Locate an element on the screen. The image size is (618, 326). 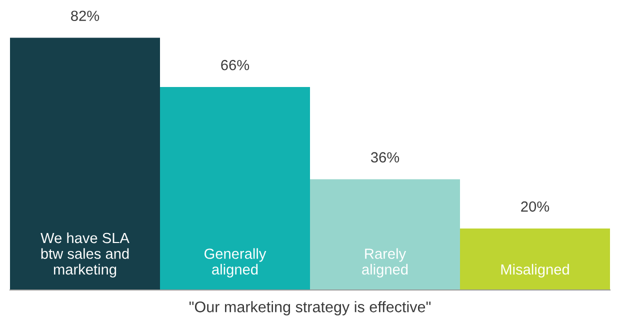
data-label: 20% is located at coordinates (535, 206).